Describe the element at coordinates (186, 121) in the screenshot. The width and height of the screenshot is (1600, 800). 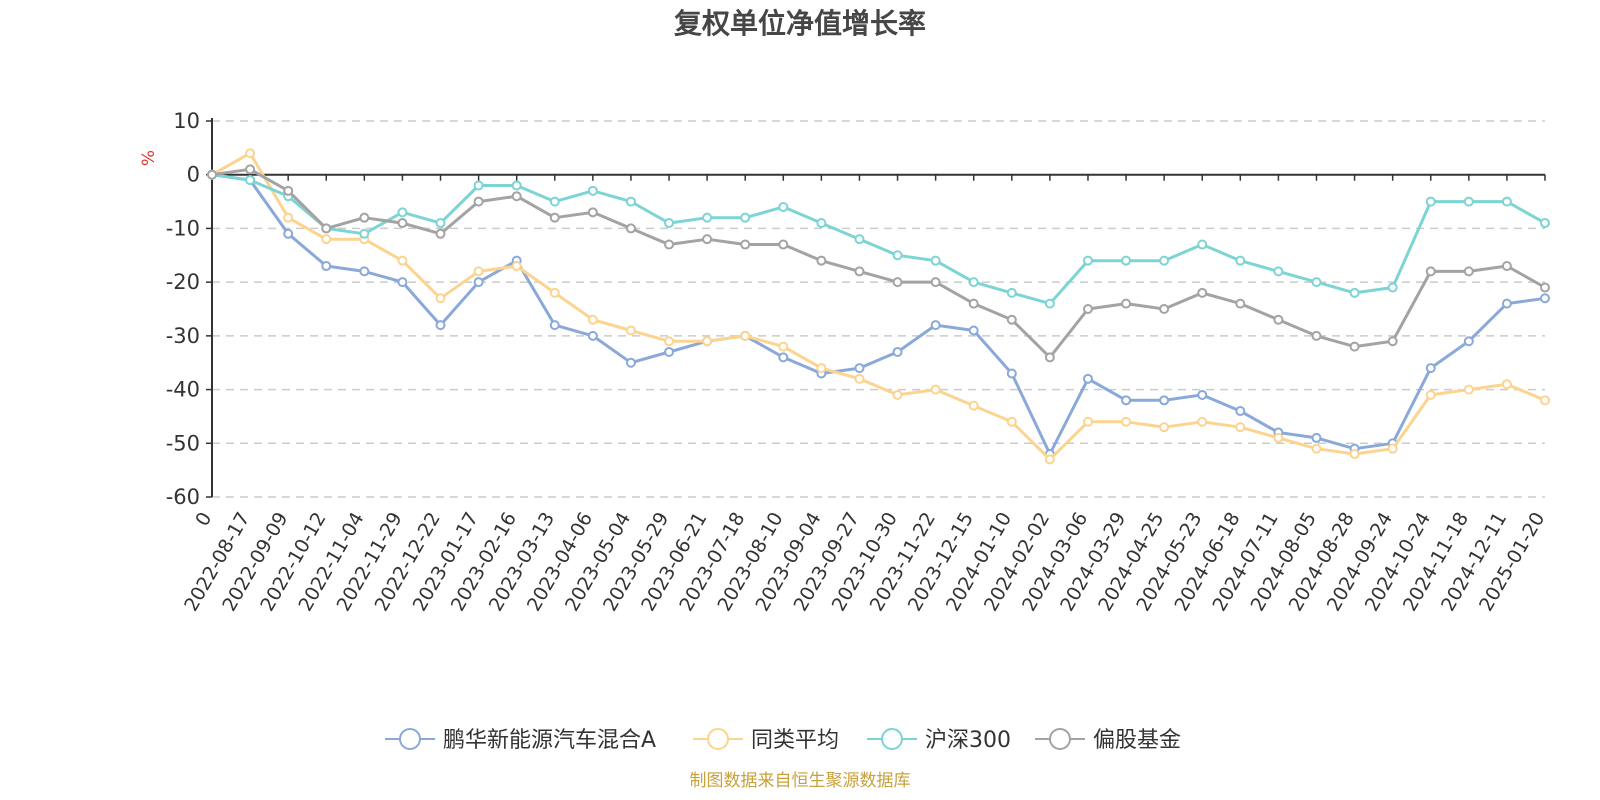
I see `y-tick-label: 10` at that location.